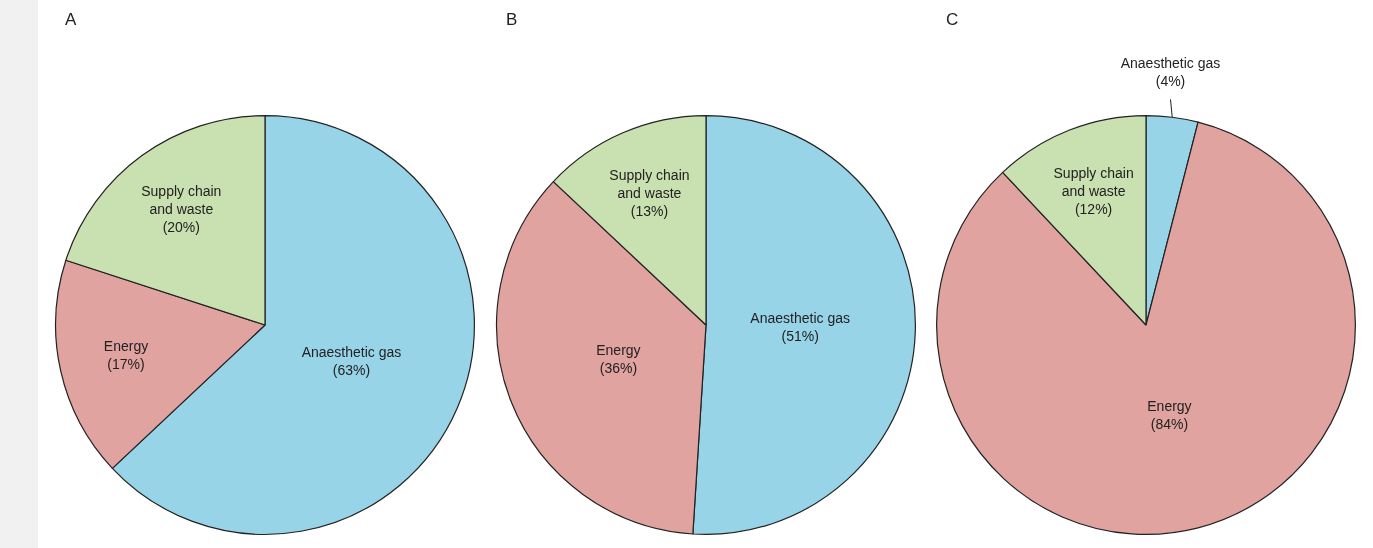 This screenshot has width=1373, height=548. What do you see at coordinates (800, 335) in the screenshot?
I see `data-label: (51%)` at bounding box center [800, 335].